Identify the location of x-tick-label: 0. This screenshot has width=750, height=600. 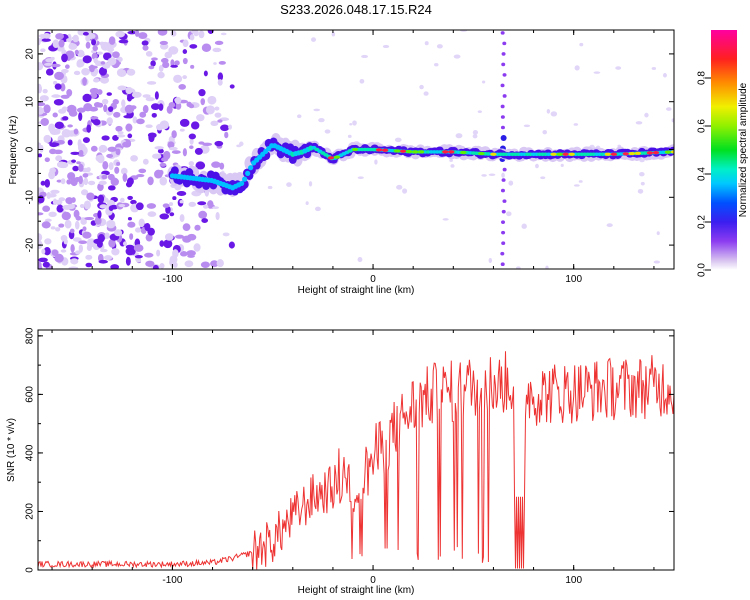
(373, 580).